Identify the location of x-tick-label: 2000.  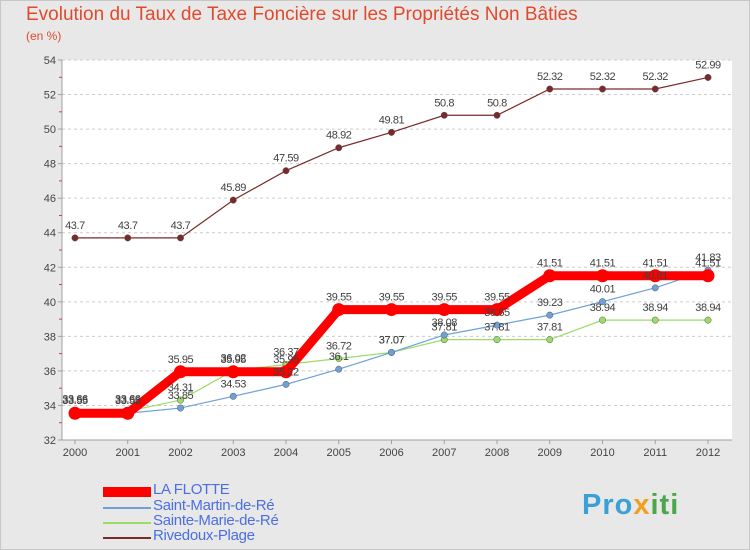
(75, 453).